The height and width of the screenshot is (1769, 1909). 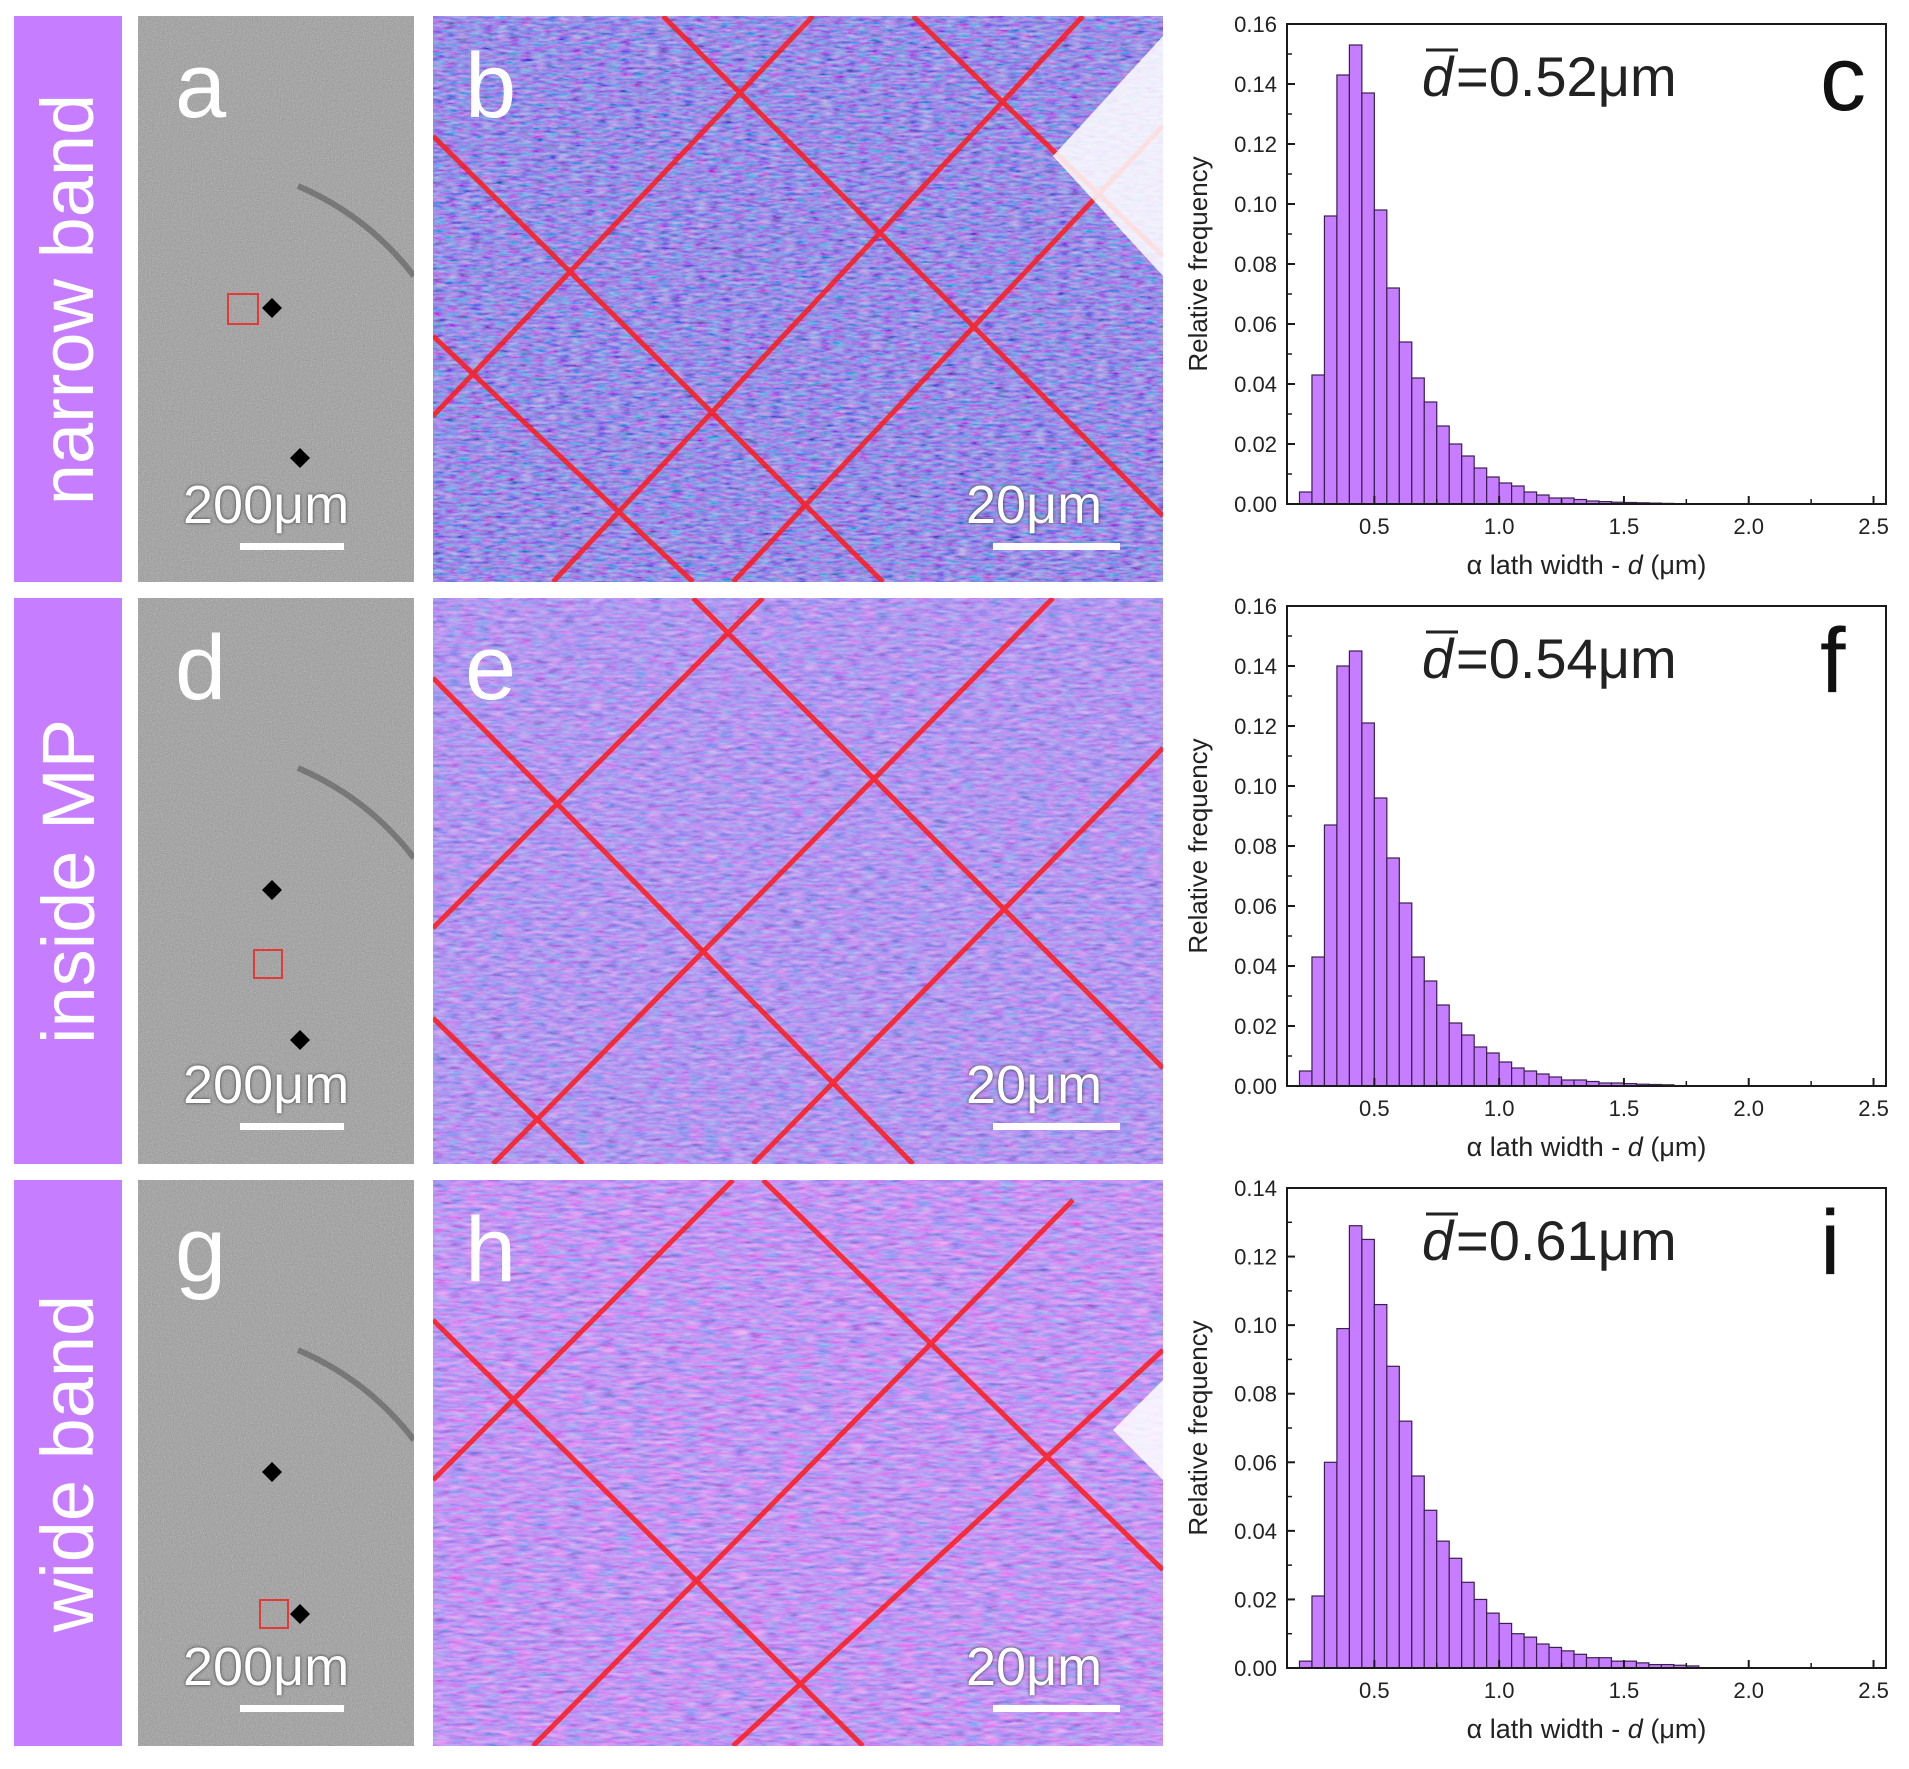 What do you see at coordinates (276, 881) in the screenshot?
I see `optical-micrograph-d` at bounding box center [276, 881].